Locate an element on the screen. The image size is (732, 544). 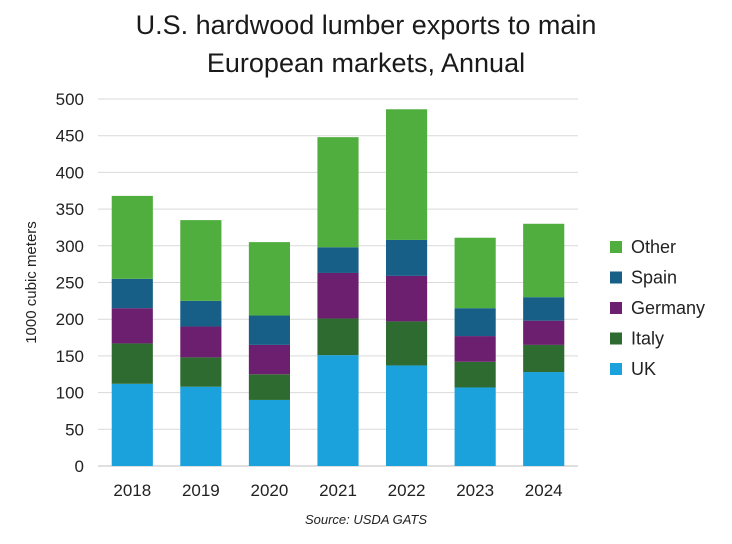
x-tick-label: 2018 is located at coordinates (132, 490).